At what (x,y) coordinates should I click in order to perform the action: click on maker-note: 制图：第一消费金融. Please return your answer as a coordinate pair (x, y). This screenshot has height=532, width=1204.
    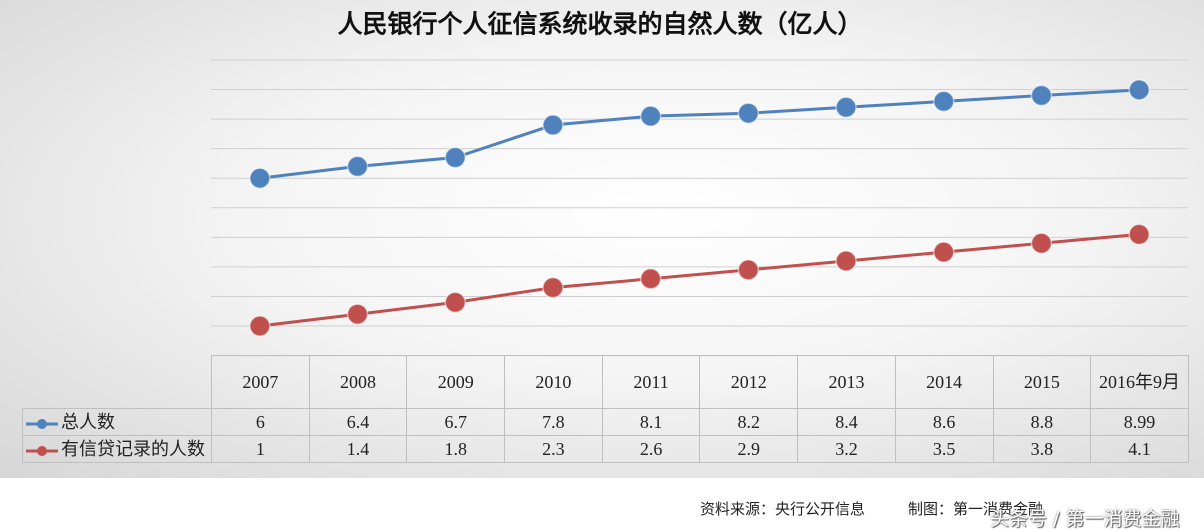
    Looking at the image, I should click on (976, 509).